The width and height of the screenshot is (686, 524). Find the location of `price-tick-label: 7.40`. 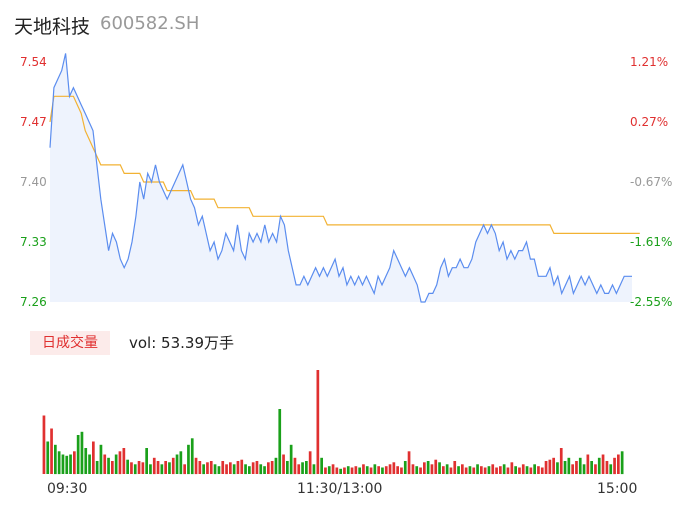

price-tick-label: 7.40 is located at coordinates (33, 182).